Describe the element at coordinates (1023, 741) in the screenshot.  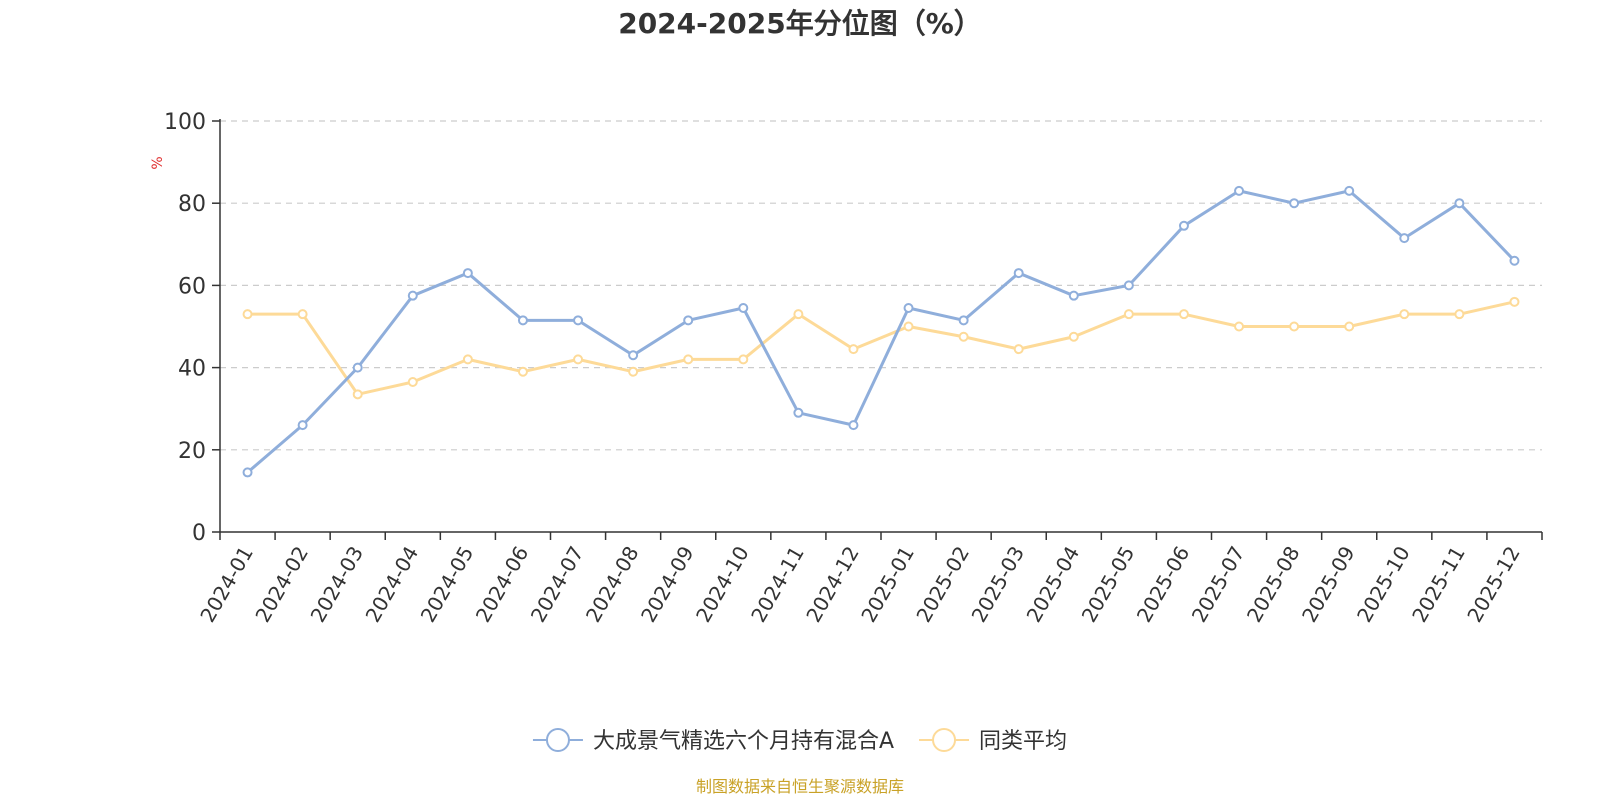
I see `legend-label: 同类平均` at that location.